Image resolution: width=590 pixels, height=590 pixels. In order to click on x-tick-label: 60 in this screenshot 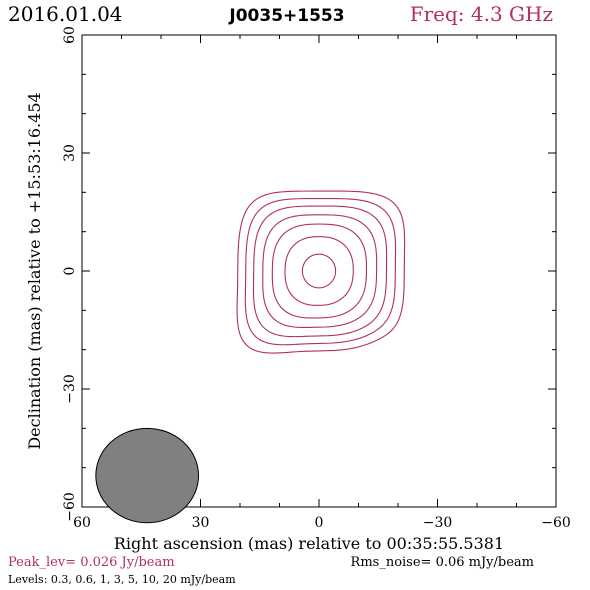, I will do `click(82, 523)`.